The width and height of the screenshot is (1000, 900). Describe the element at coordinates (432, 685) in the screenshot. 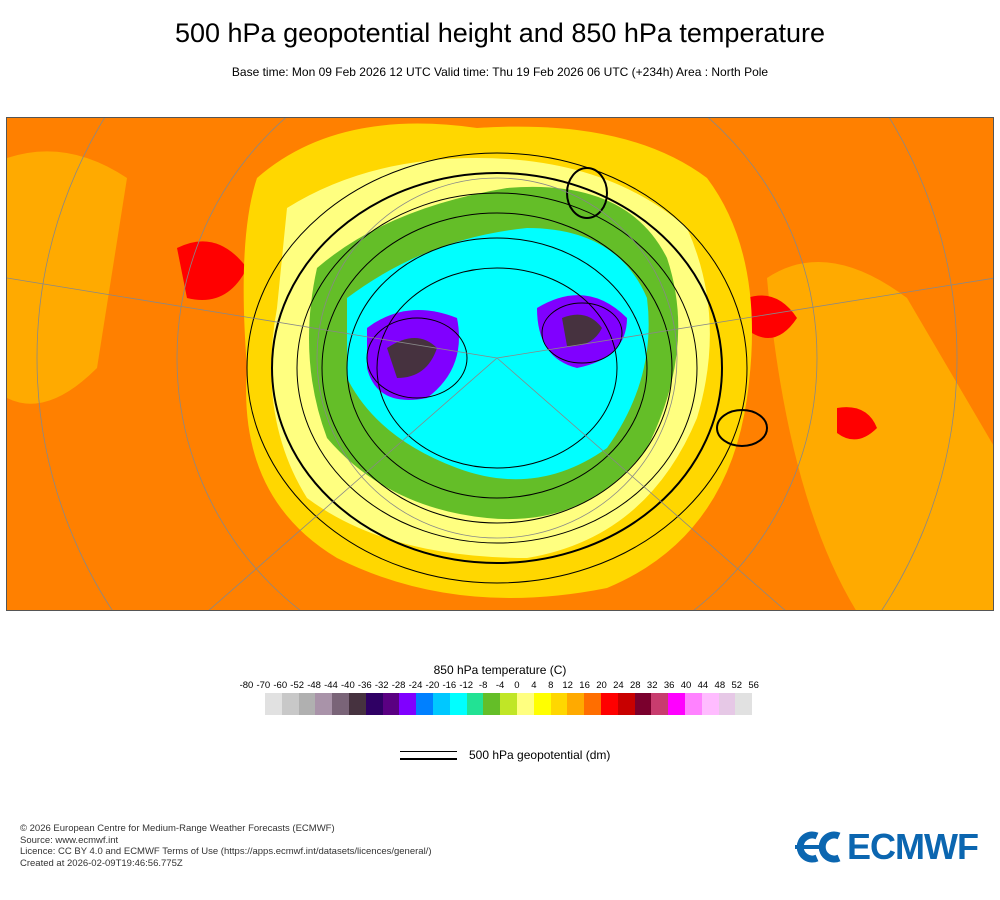

I see `colorbar-tick-label: -20` at that location.